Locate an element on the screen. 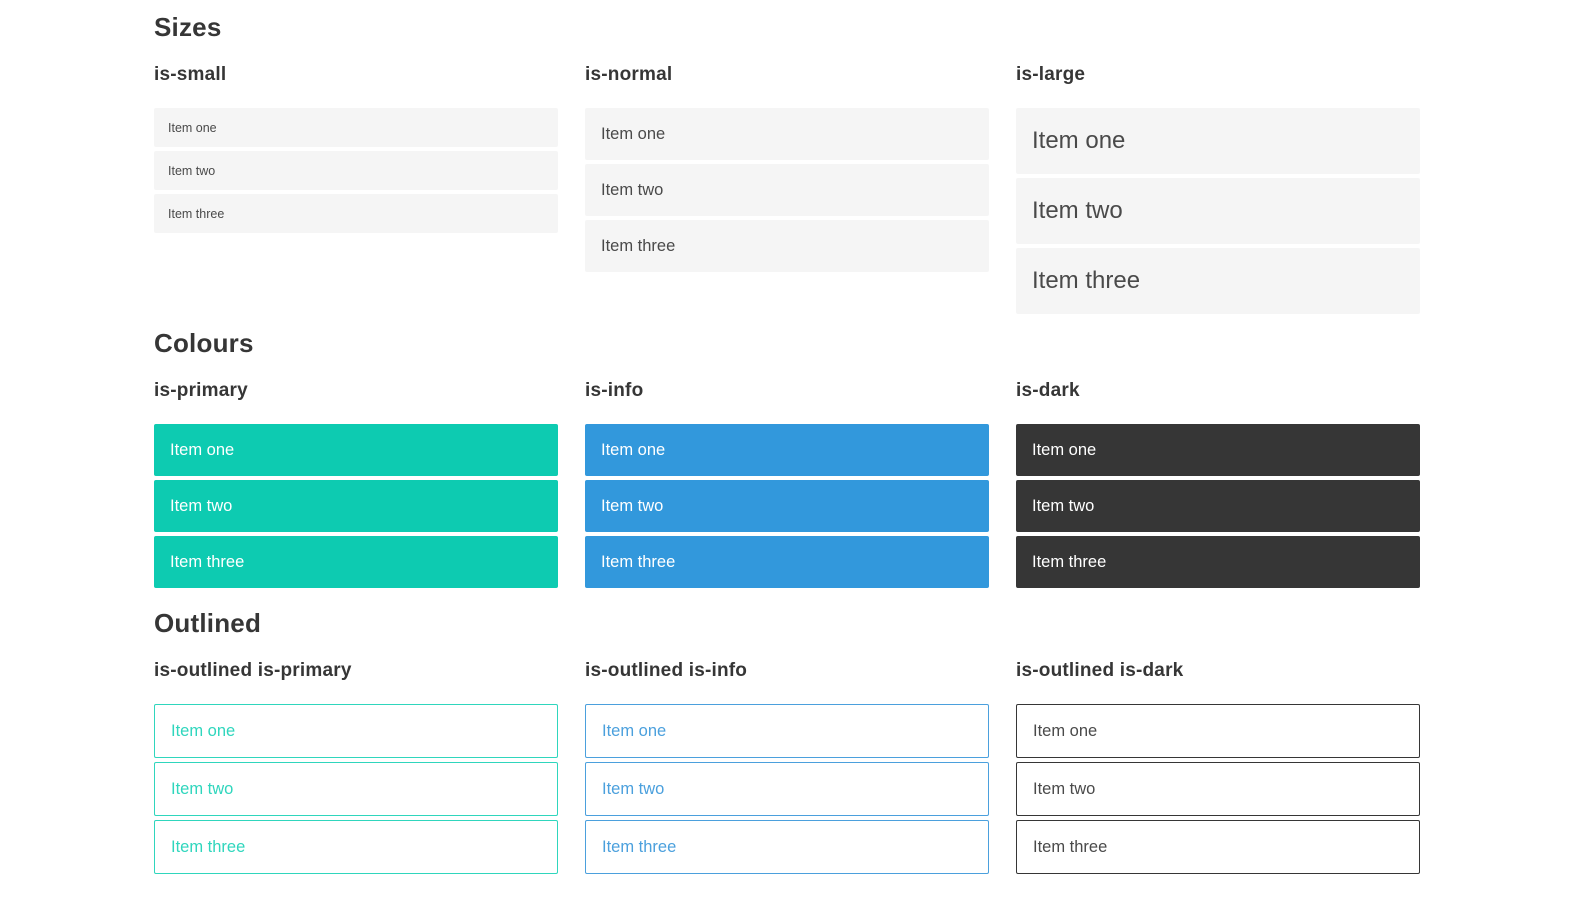  group-is-primary: is-primary Item one Item two Item three is located at coordinates (356, 473).